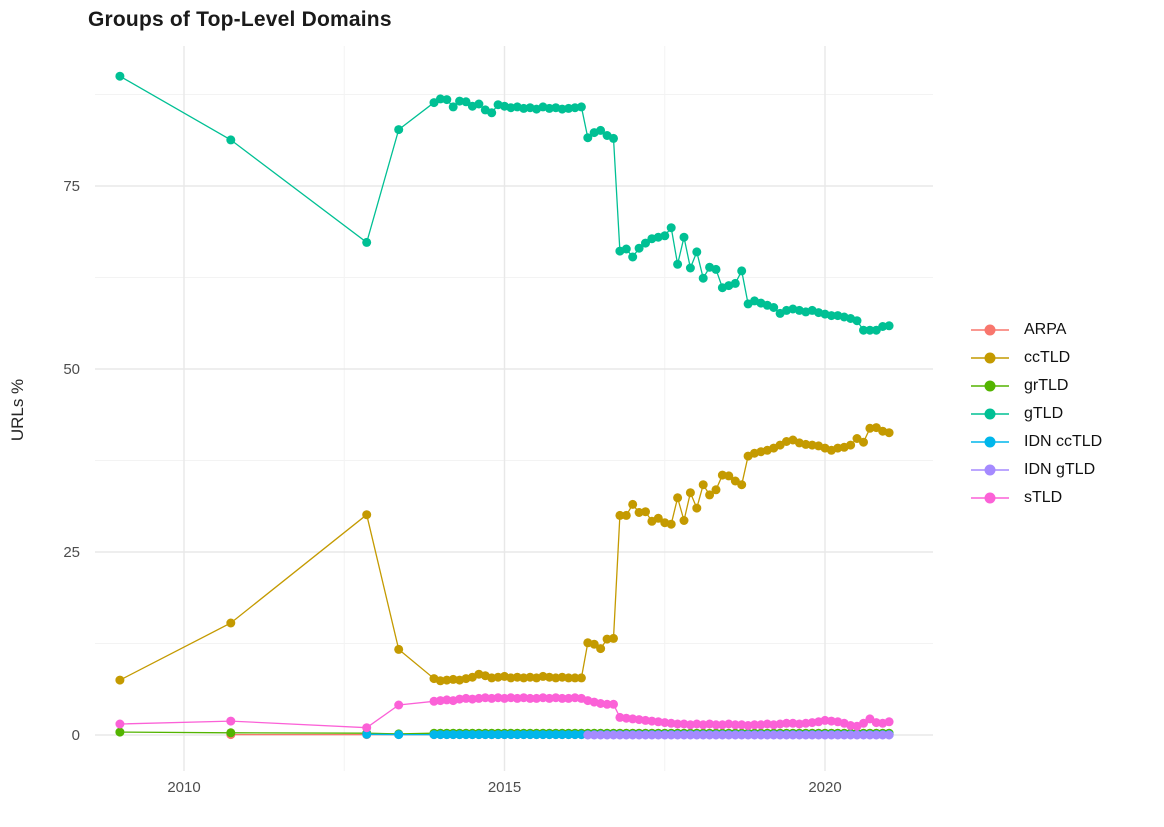  What do you see at coordinates (1035, 414) in the screenshot?
I see `legend-item-gtld: gTLD` at bounding box center [1035, 414].